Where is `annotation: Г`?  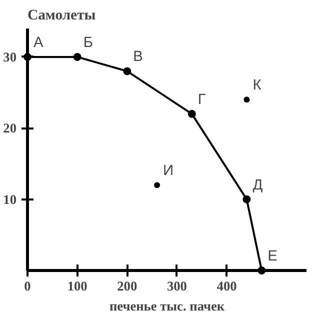
annotation: Г is located at coordinates (202, 100).